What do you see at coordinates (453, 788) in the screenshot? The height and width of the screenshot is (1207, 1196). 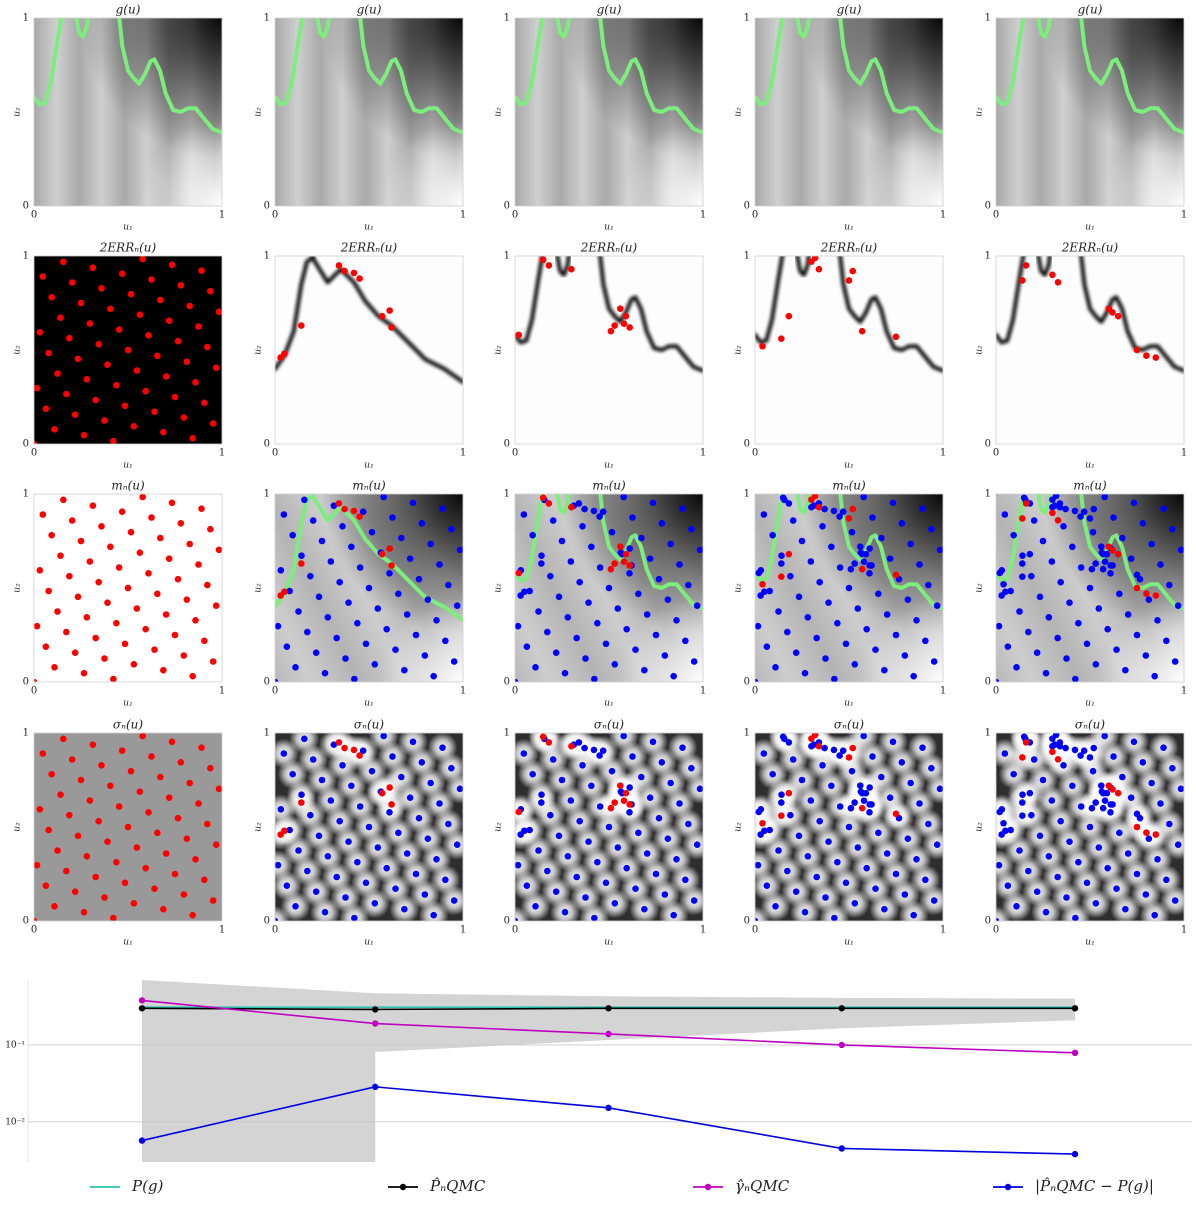 I see `variance-glow` at bounding box center [453, 788].